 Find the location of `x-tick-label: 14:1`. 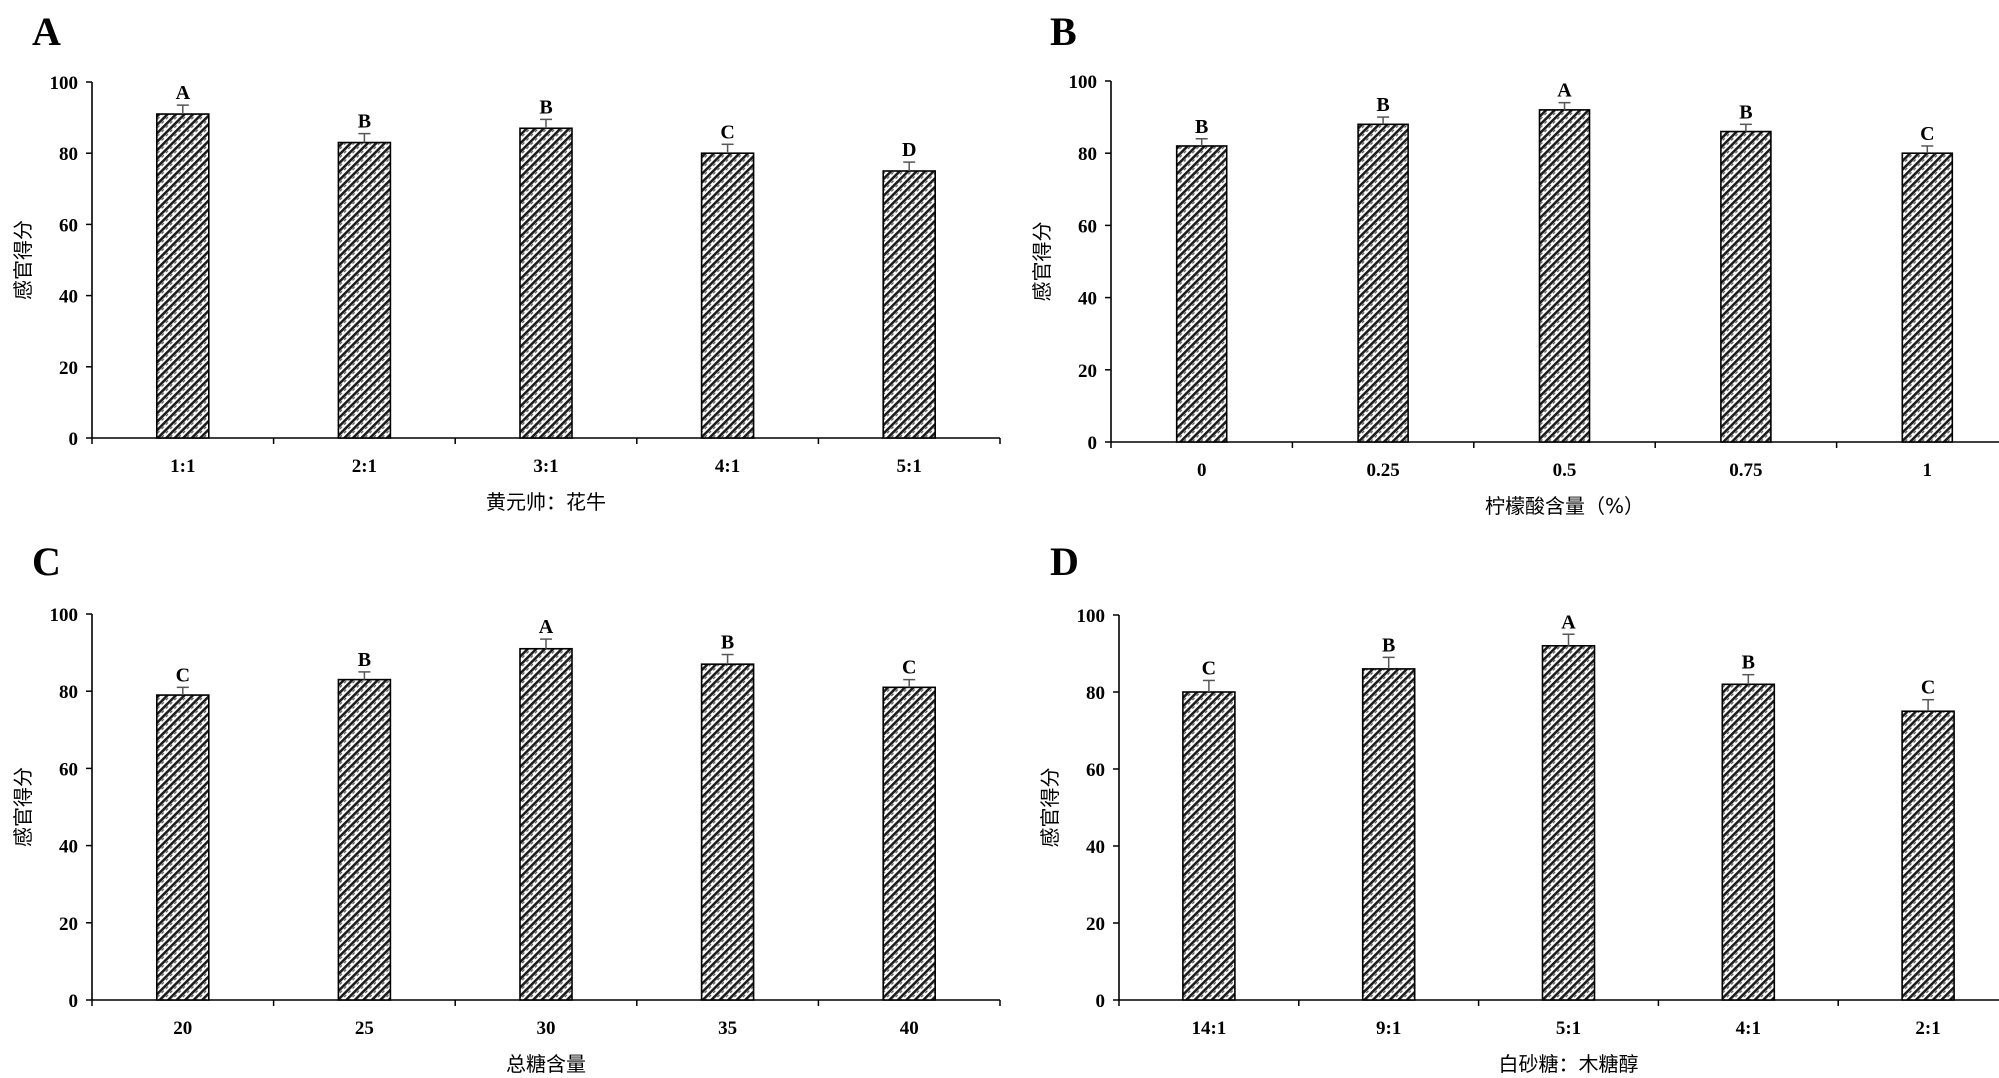

x-tick-label: 14:1 is located at coordinates (1208, 1028).